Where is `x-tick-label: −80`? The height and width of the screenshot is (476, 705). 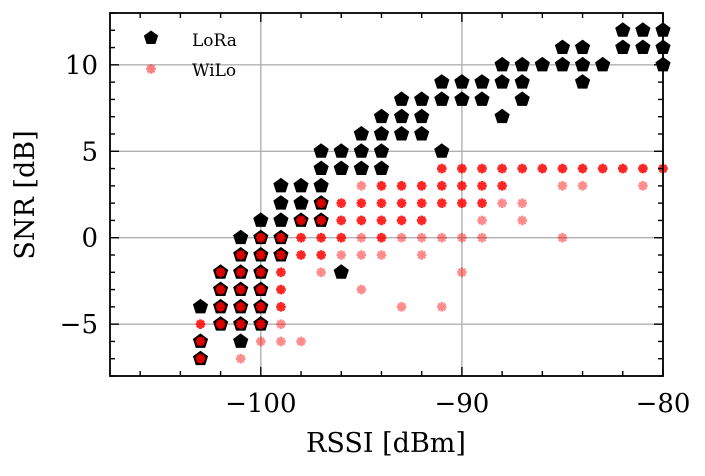
x-tick-label: −80 is located at coordinates (663, 404).